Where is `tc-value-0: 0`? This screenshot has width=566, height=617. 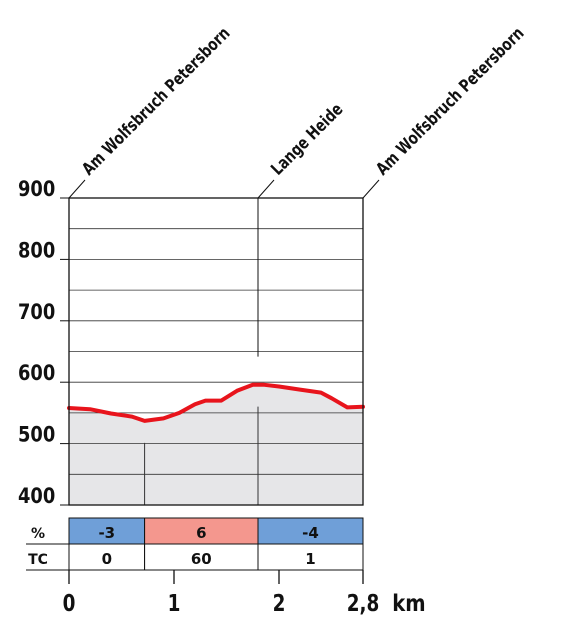
tc-value-0: 0 is located at coordinates (107, 559).